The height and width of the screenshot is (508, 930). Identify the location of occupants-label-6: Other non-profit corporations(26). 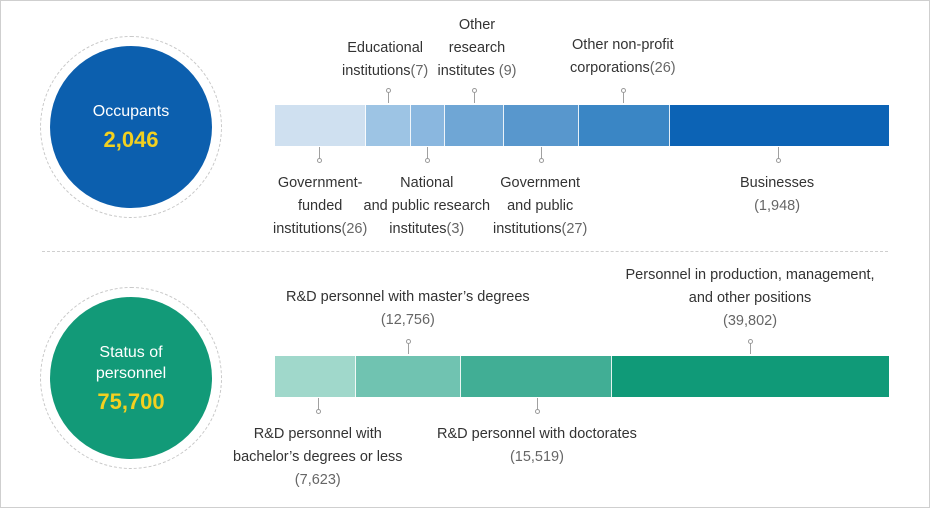
(623, 57).